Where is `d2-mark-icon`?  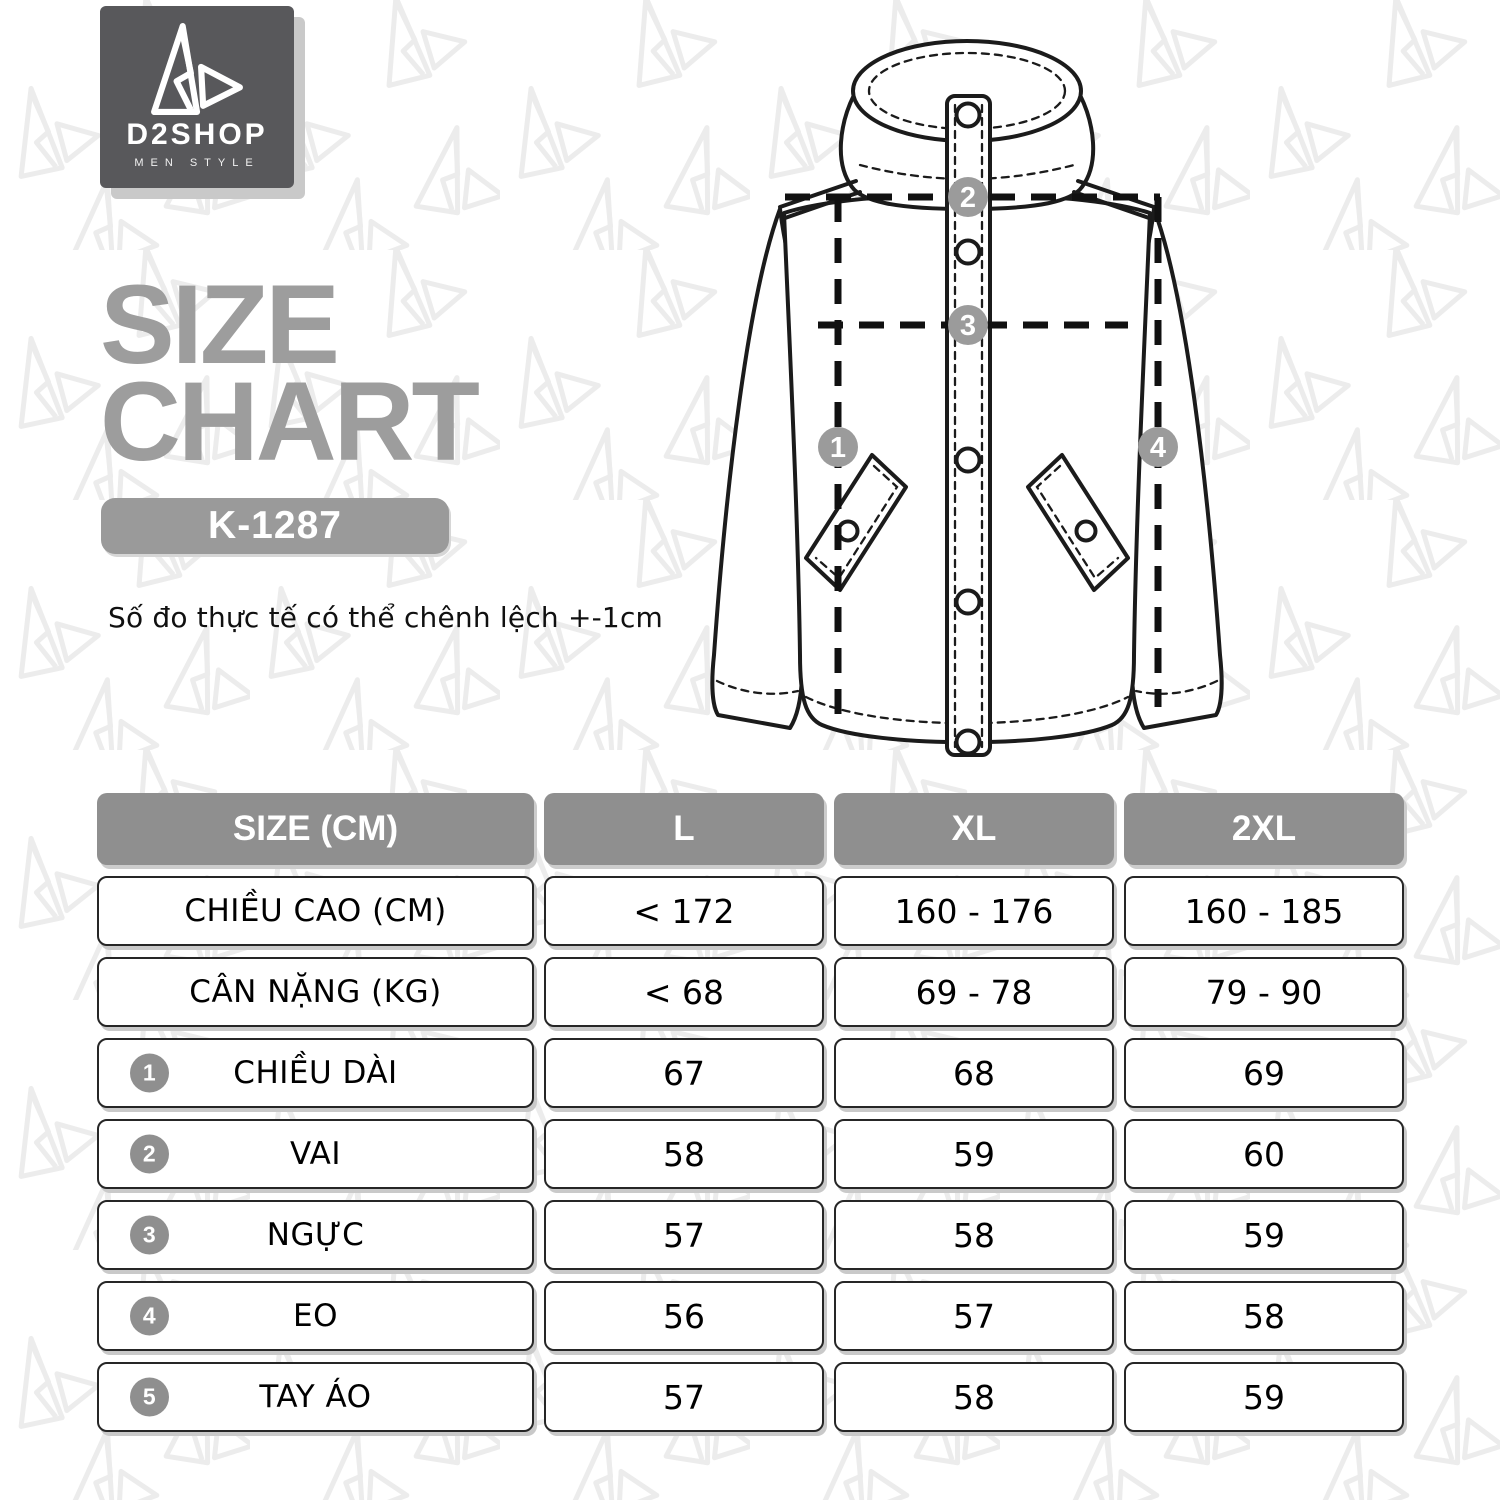 d2-mark-icon is located at coordinates (197, 69).